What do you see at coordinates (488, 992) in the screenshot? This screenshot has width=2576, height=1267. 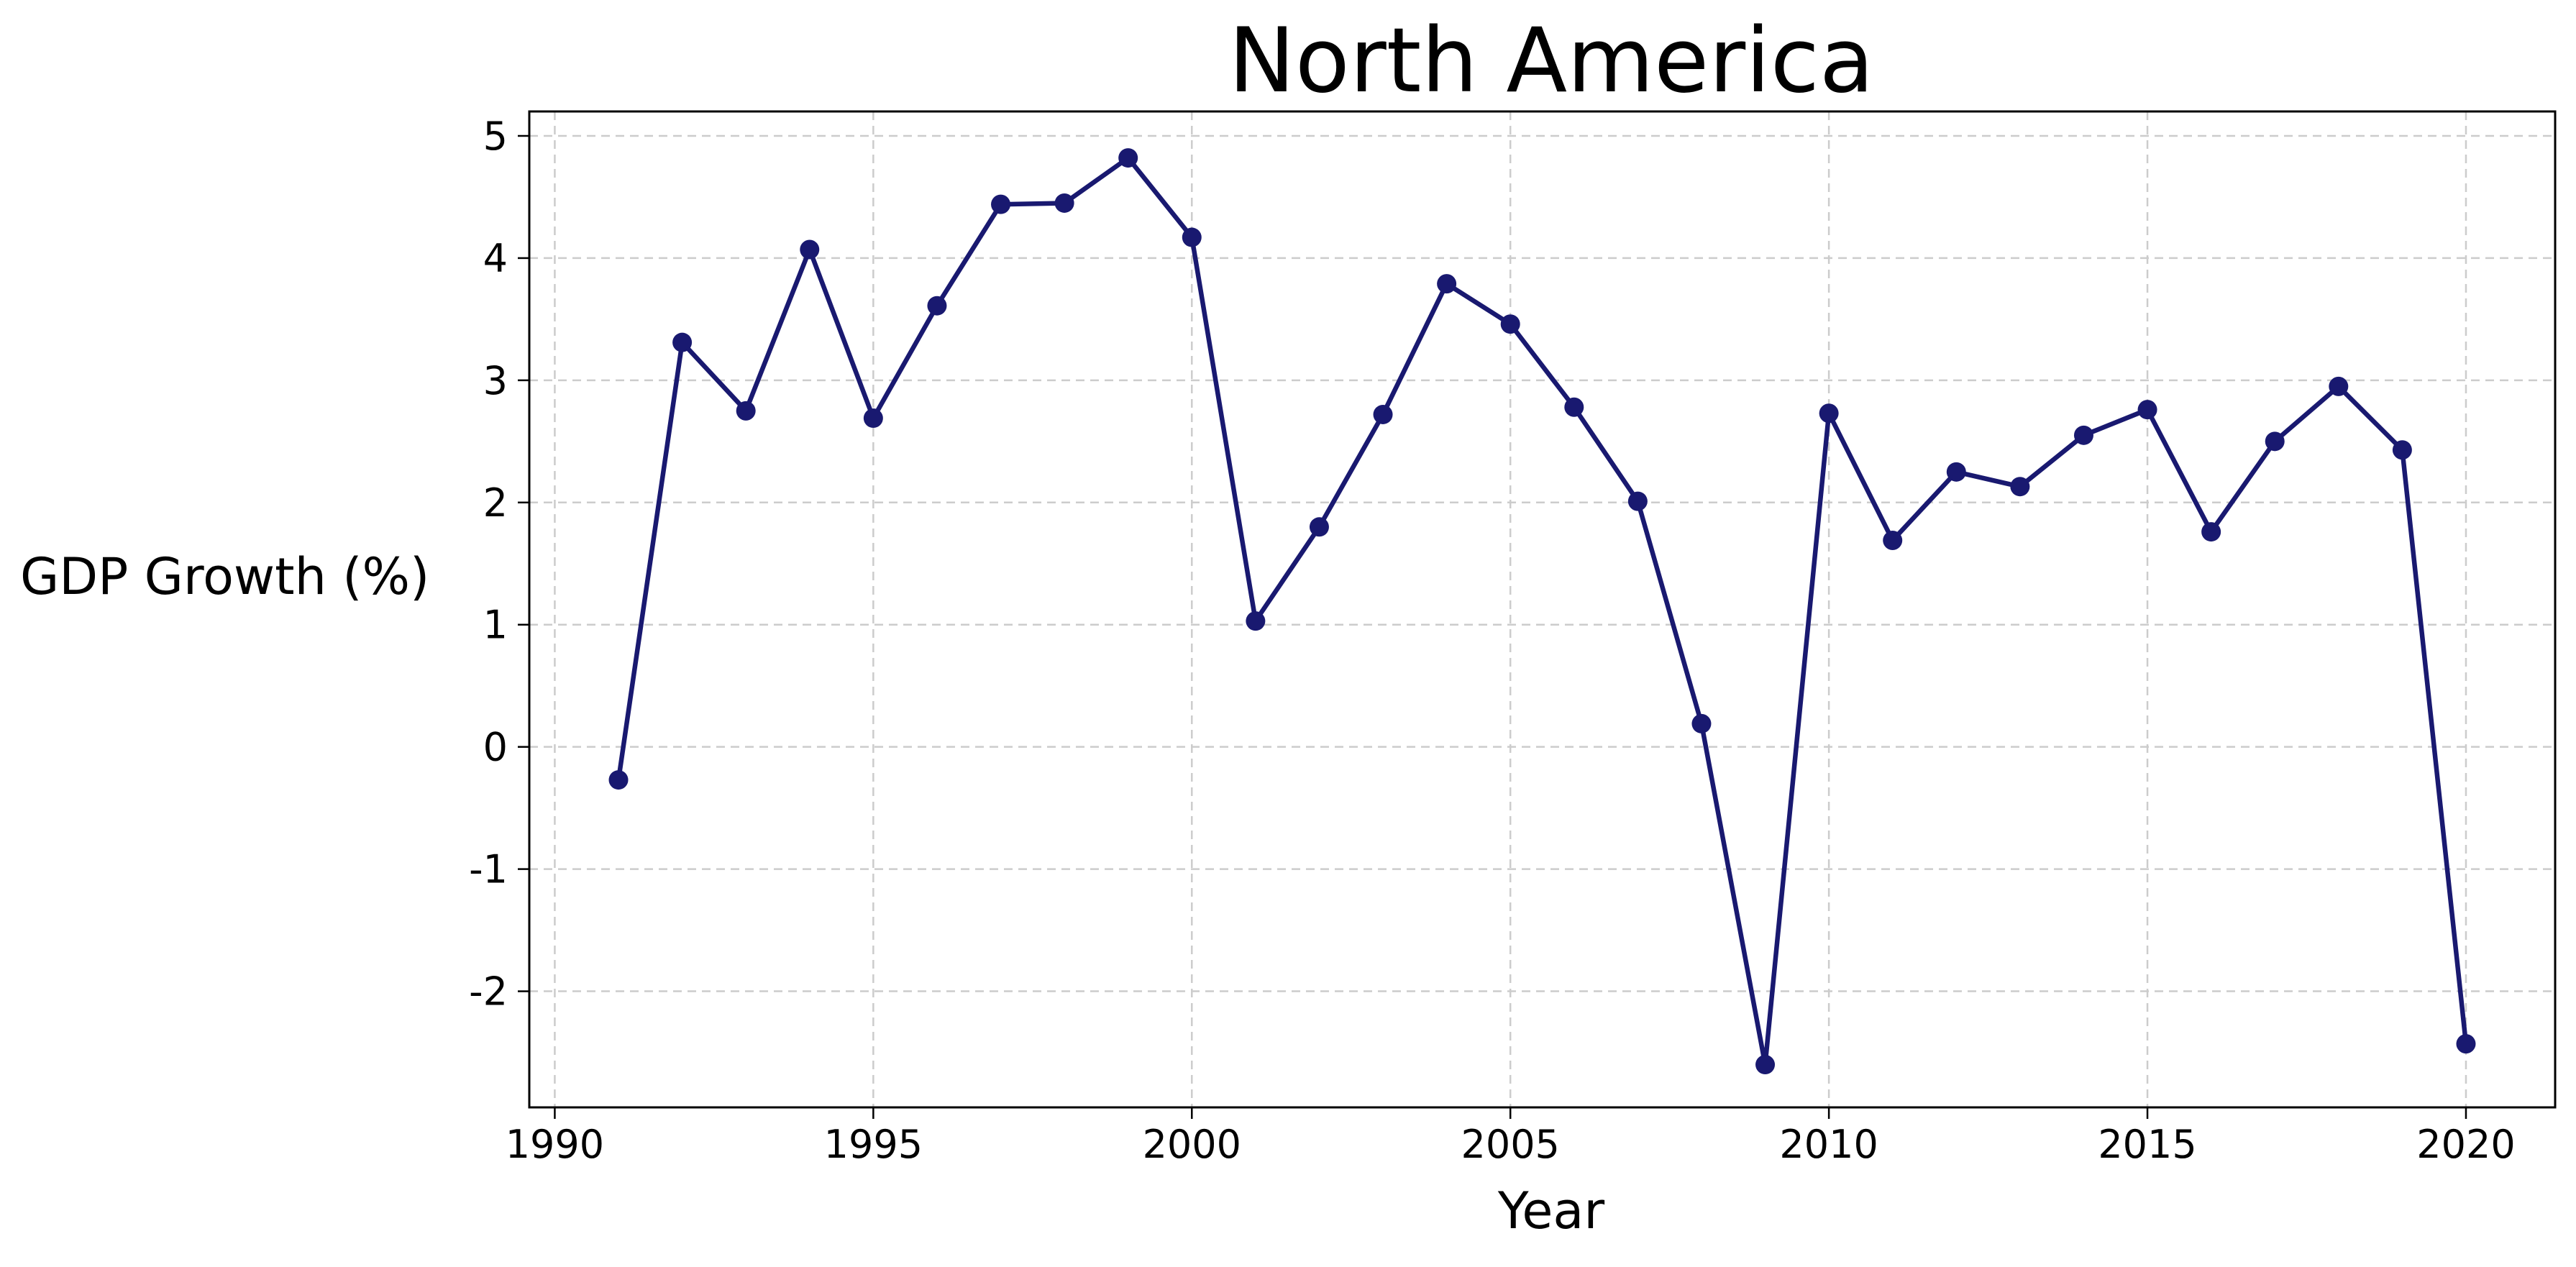 I see `y-tick-label: -2` at bounding box center [488, 992].